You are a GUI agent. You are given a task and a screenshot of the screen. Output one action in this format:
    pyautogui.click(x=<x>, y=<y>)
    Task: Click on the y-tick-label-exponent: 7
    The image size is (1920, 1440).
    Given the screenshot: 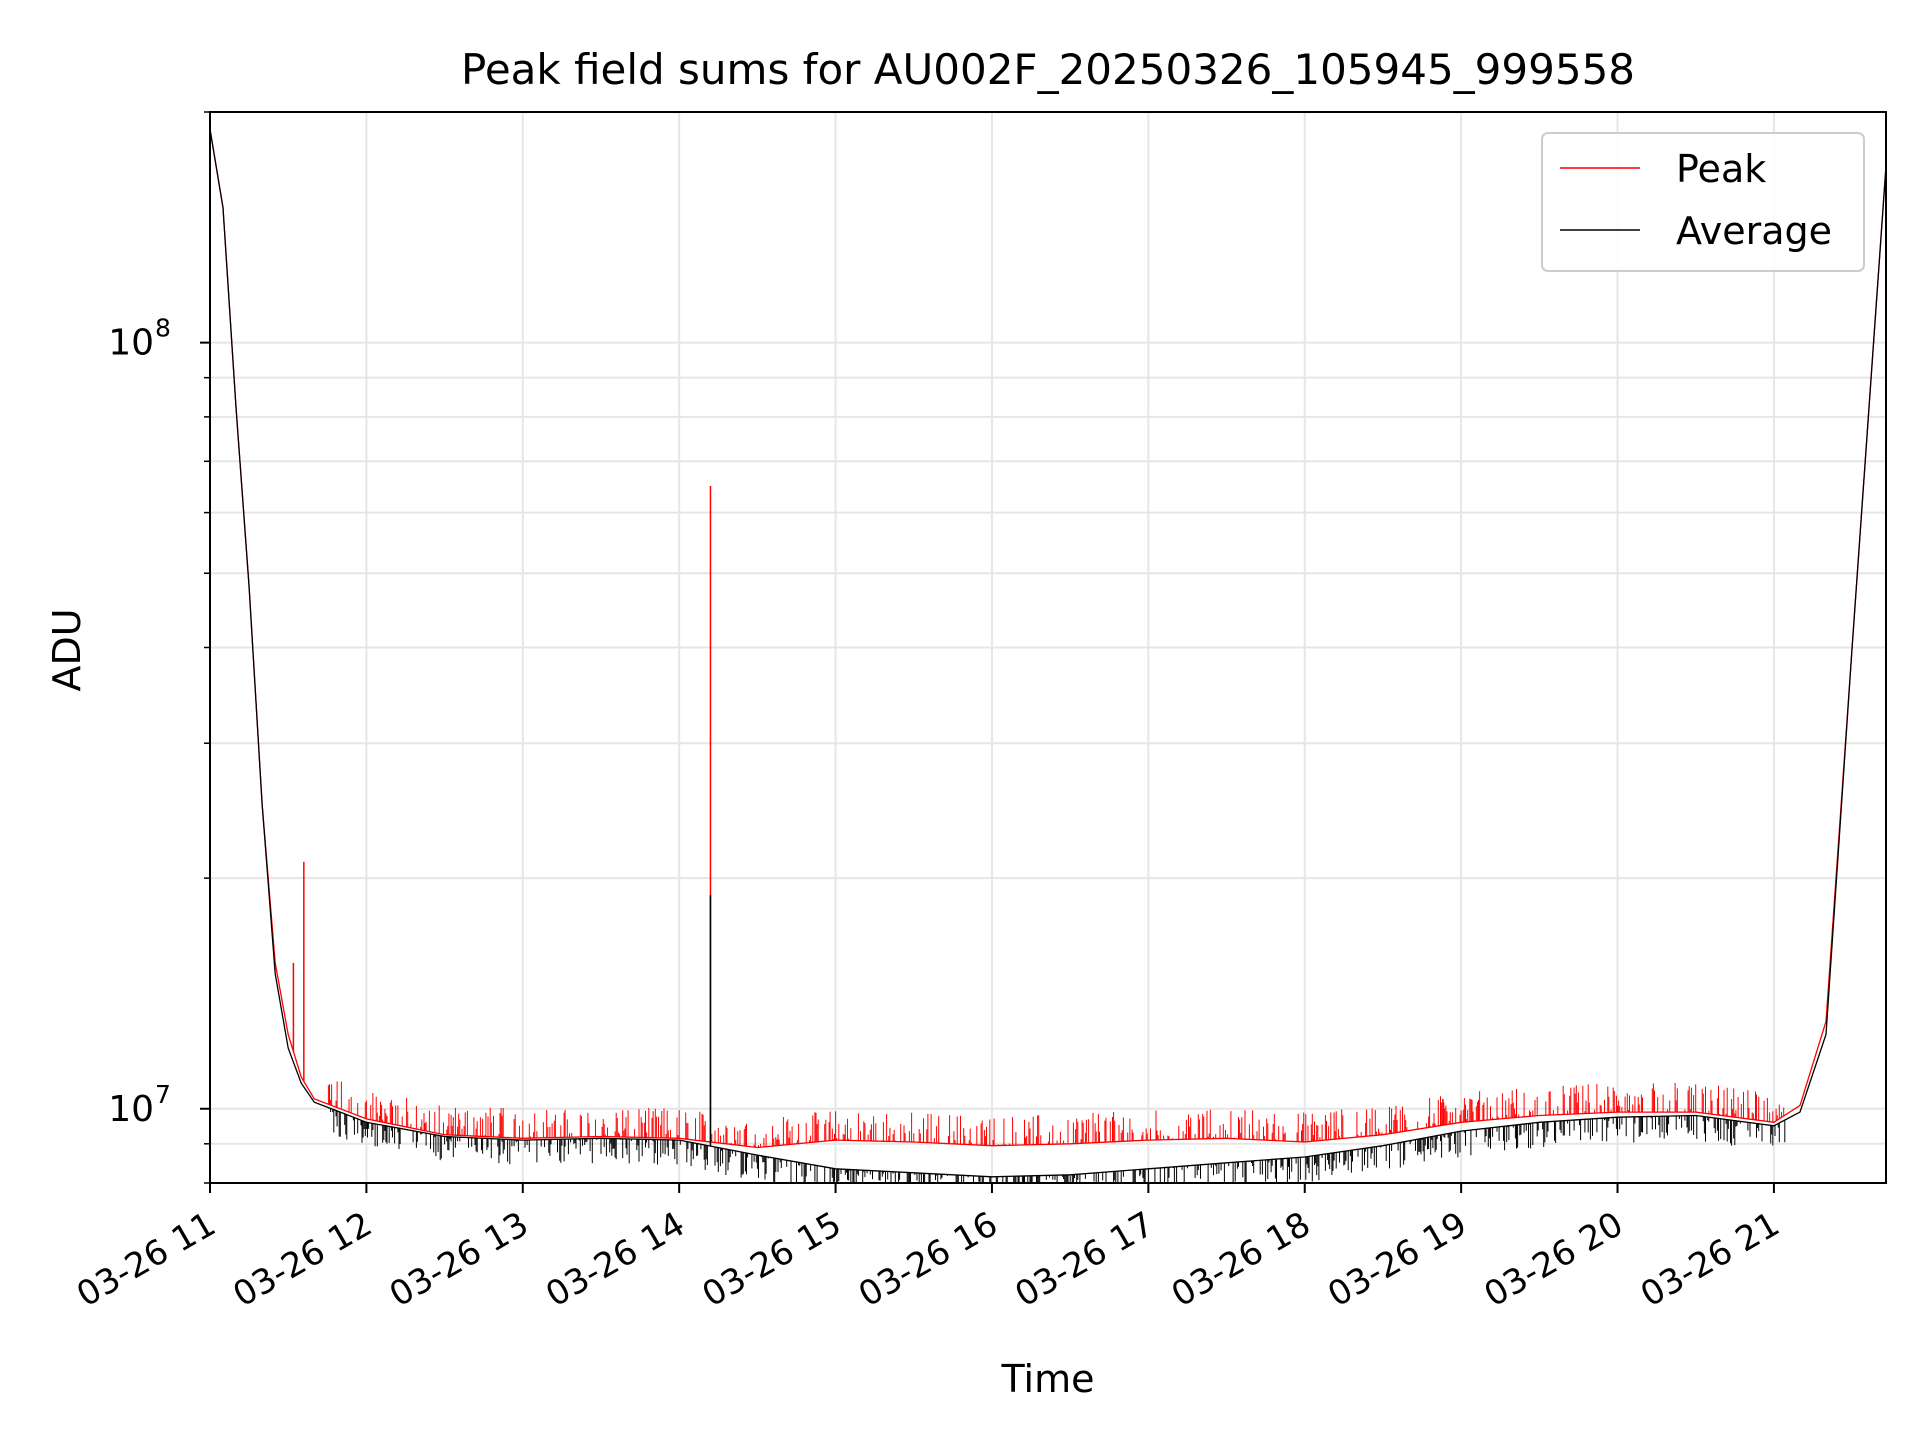 What is the action you would take?
    pyautogui.click(x=163, y=1094)
    